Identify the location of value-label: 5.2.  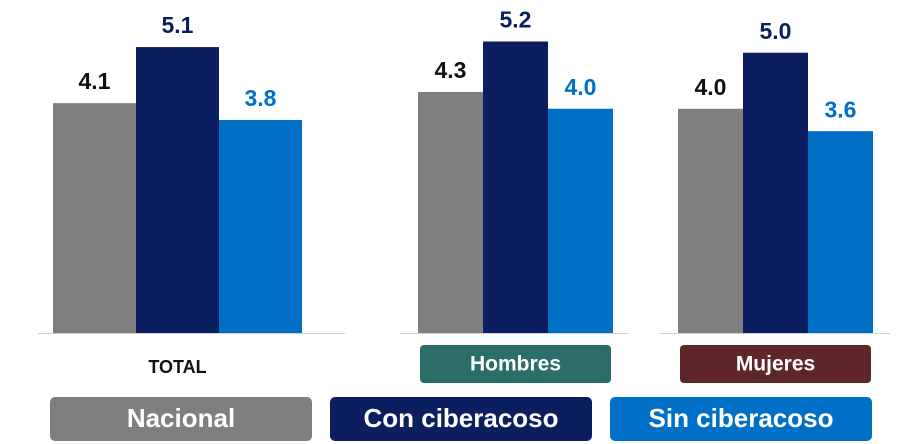
(516, 20).